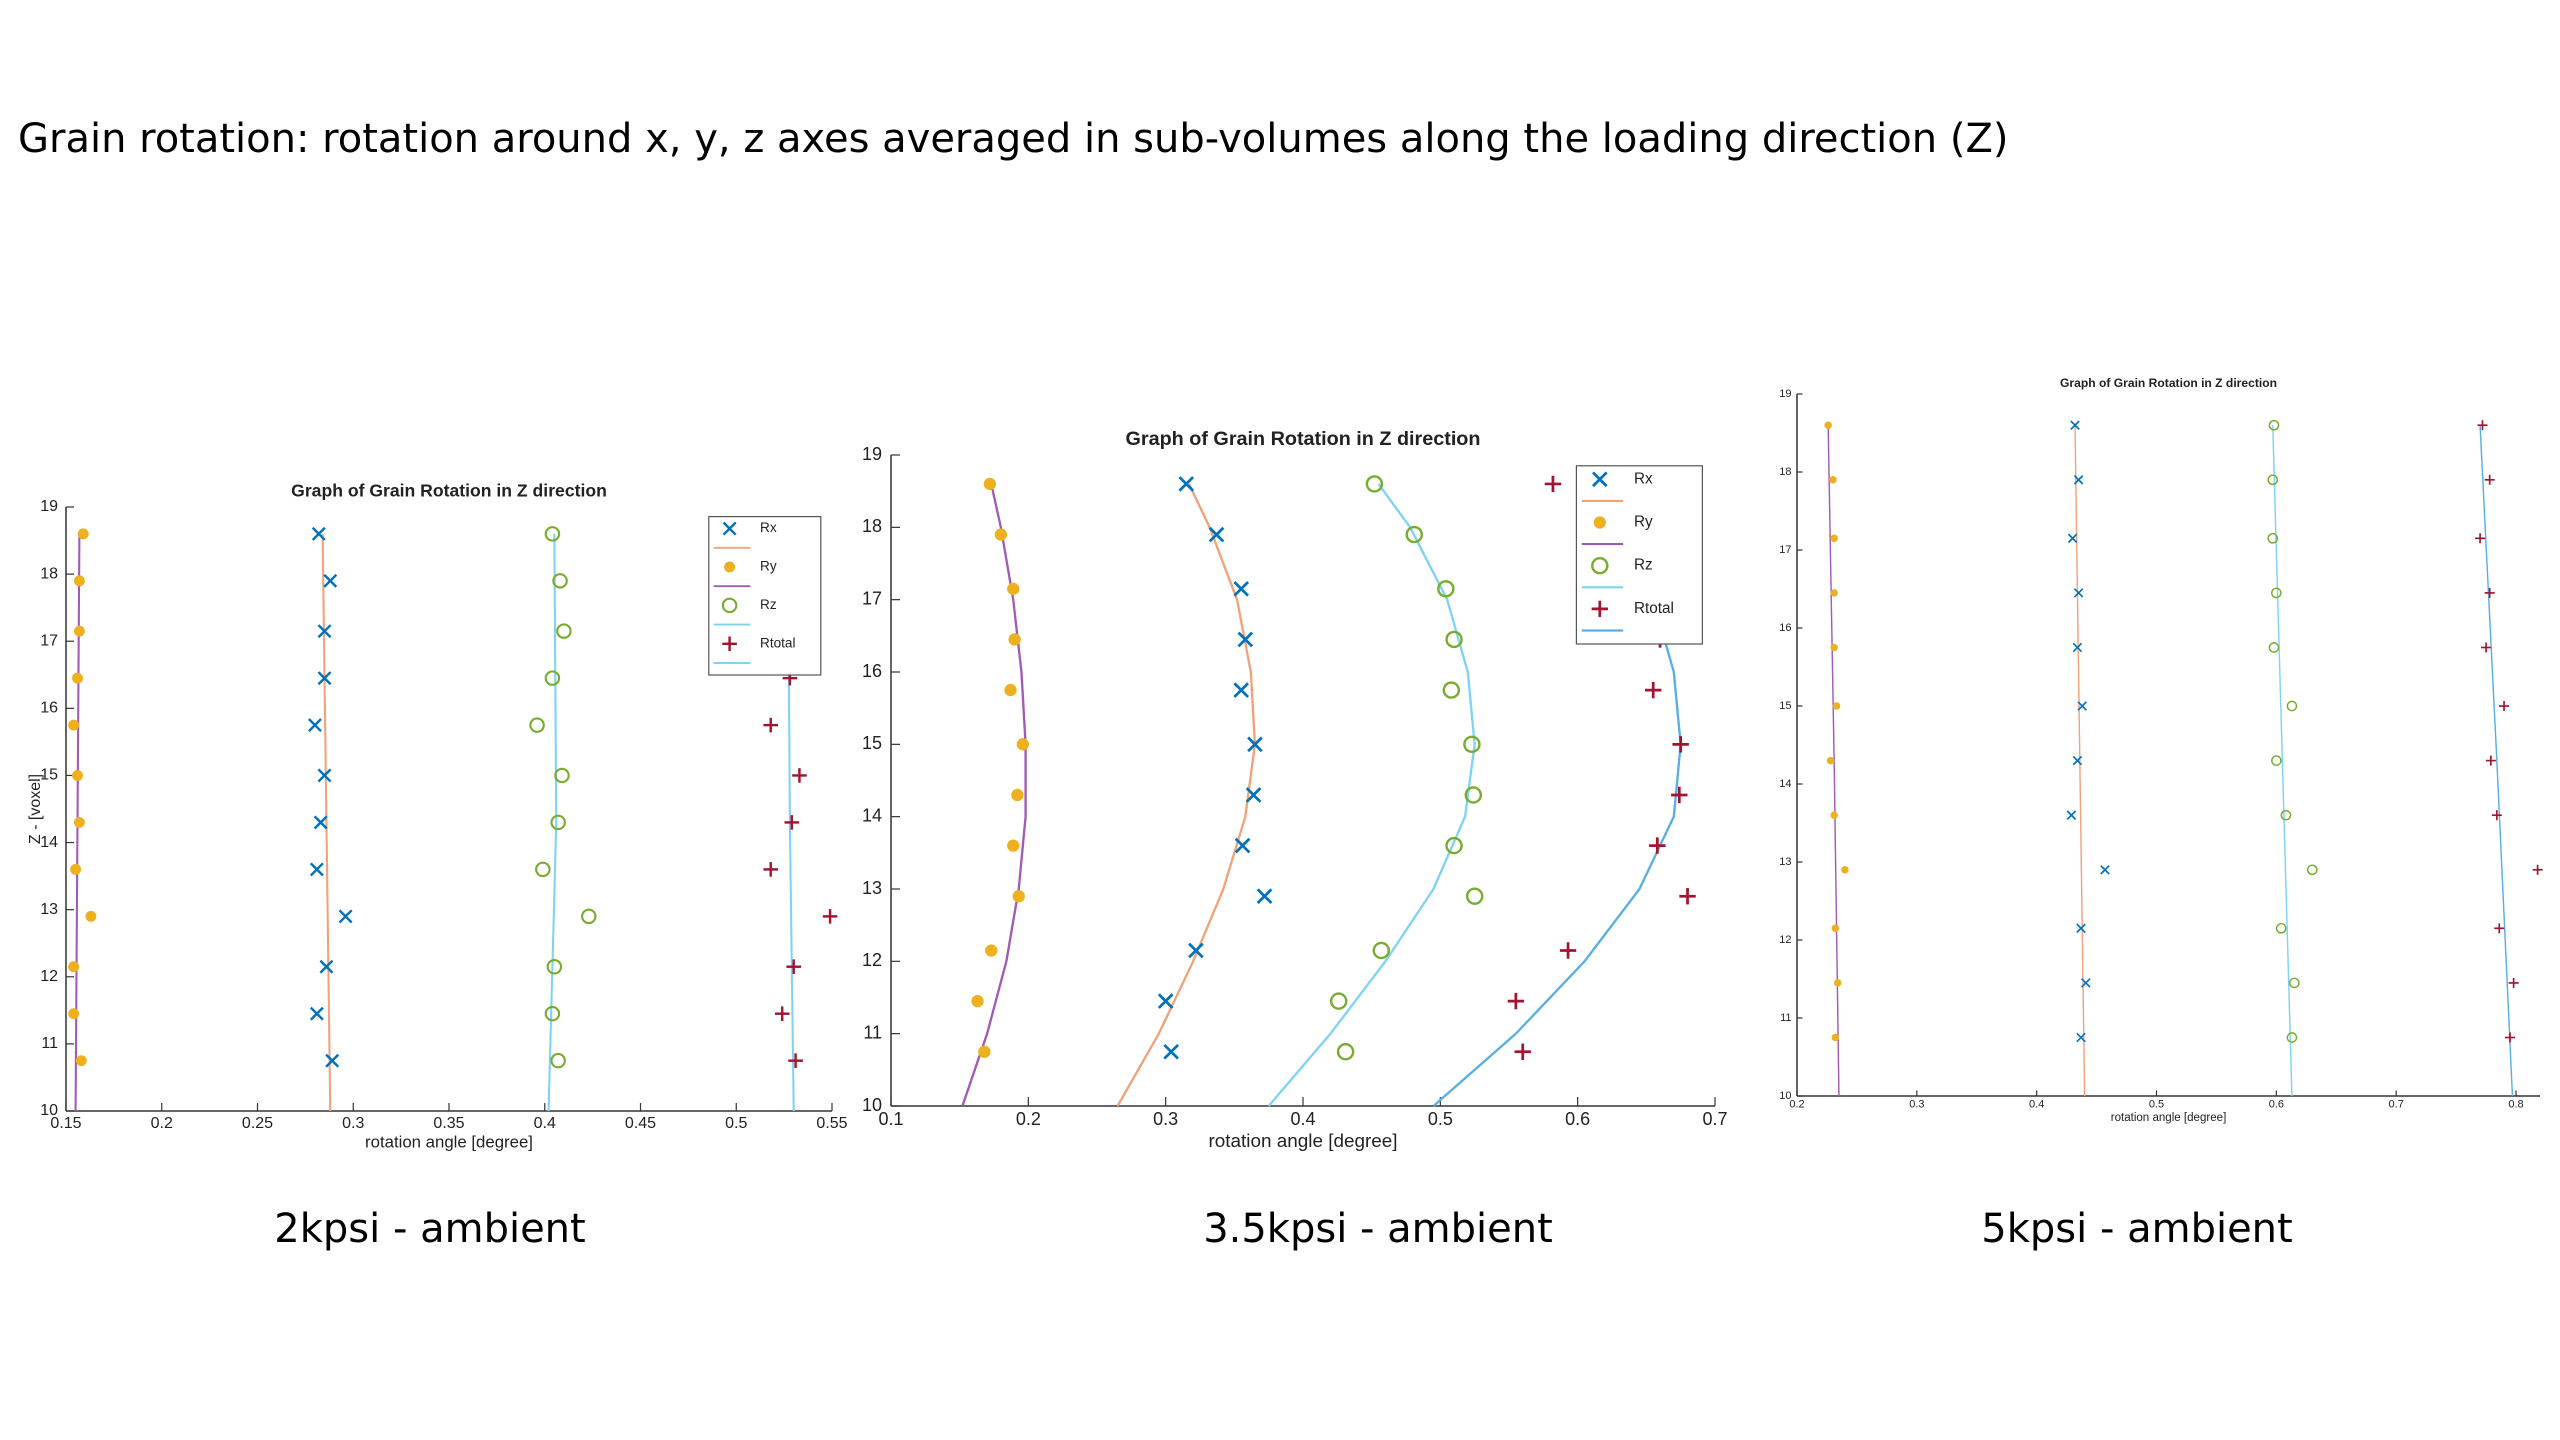 This screenshot has width=2560, height=1440. What do you see at coordinates (545, 1123) in the screenshot?
I see `x-tick-label: 0.4` at bounding box center [545, 1123].